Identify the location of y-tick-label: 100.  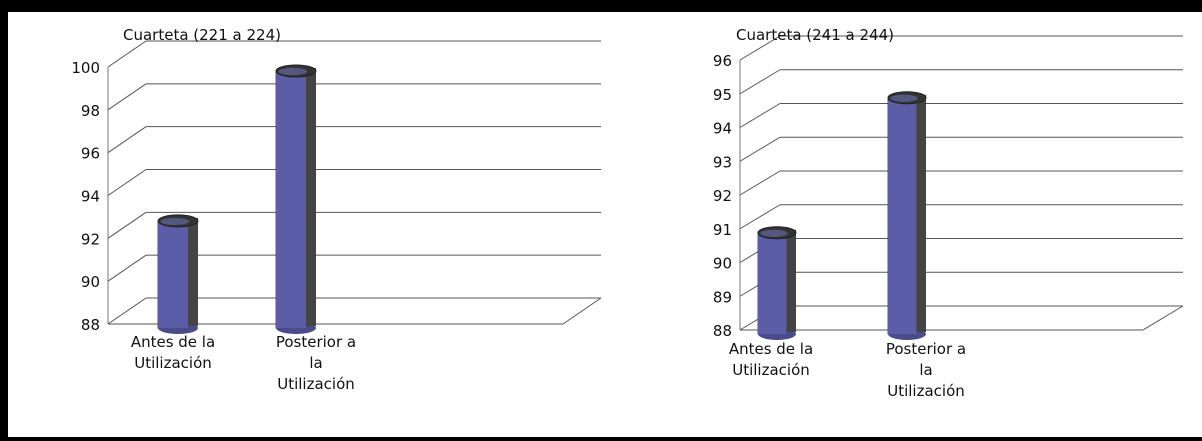
(85, 68).